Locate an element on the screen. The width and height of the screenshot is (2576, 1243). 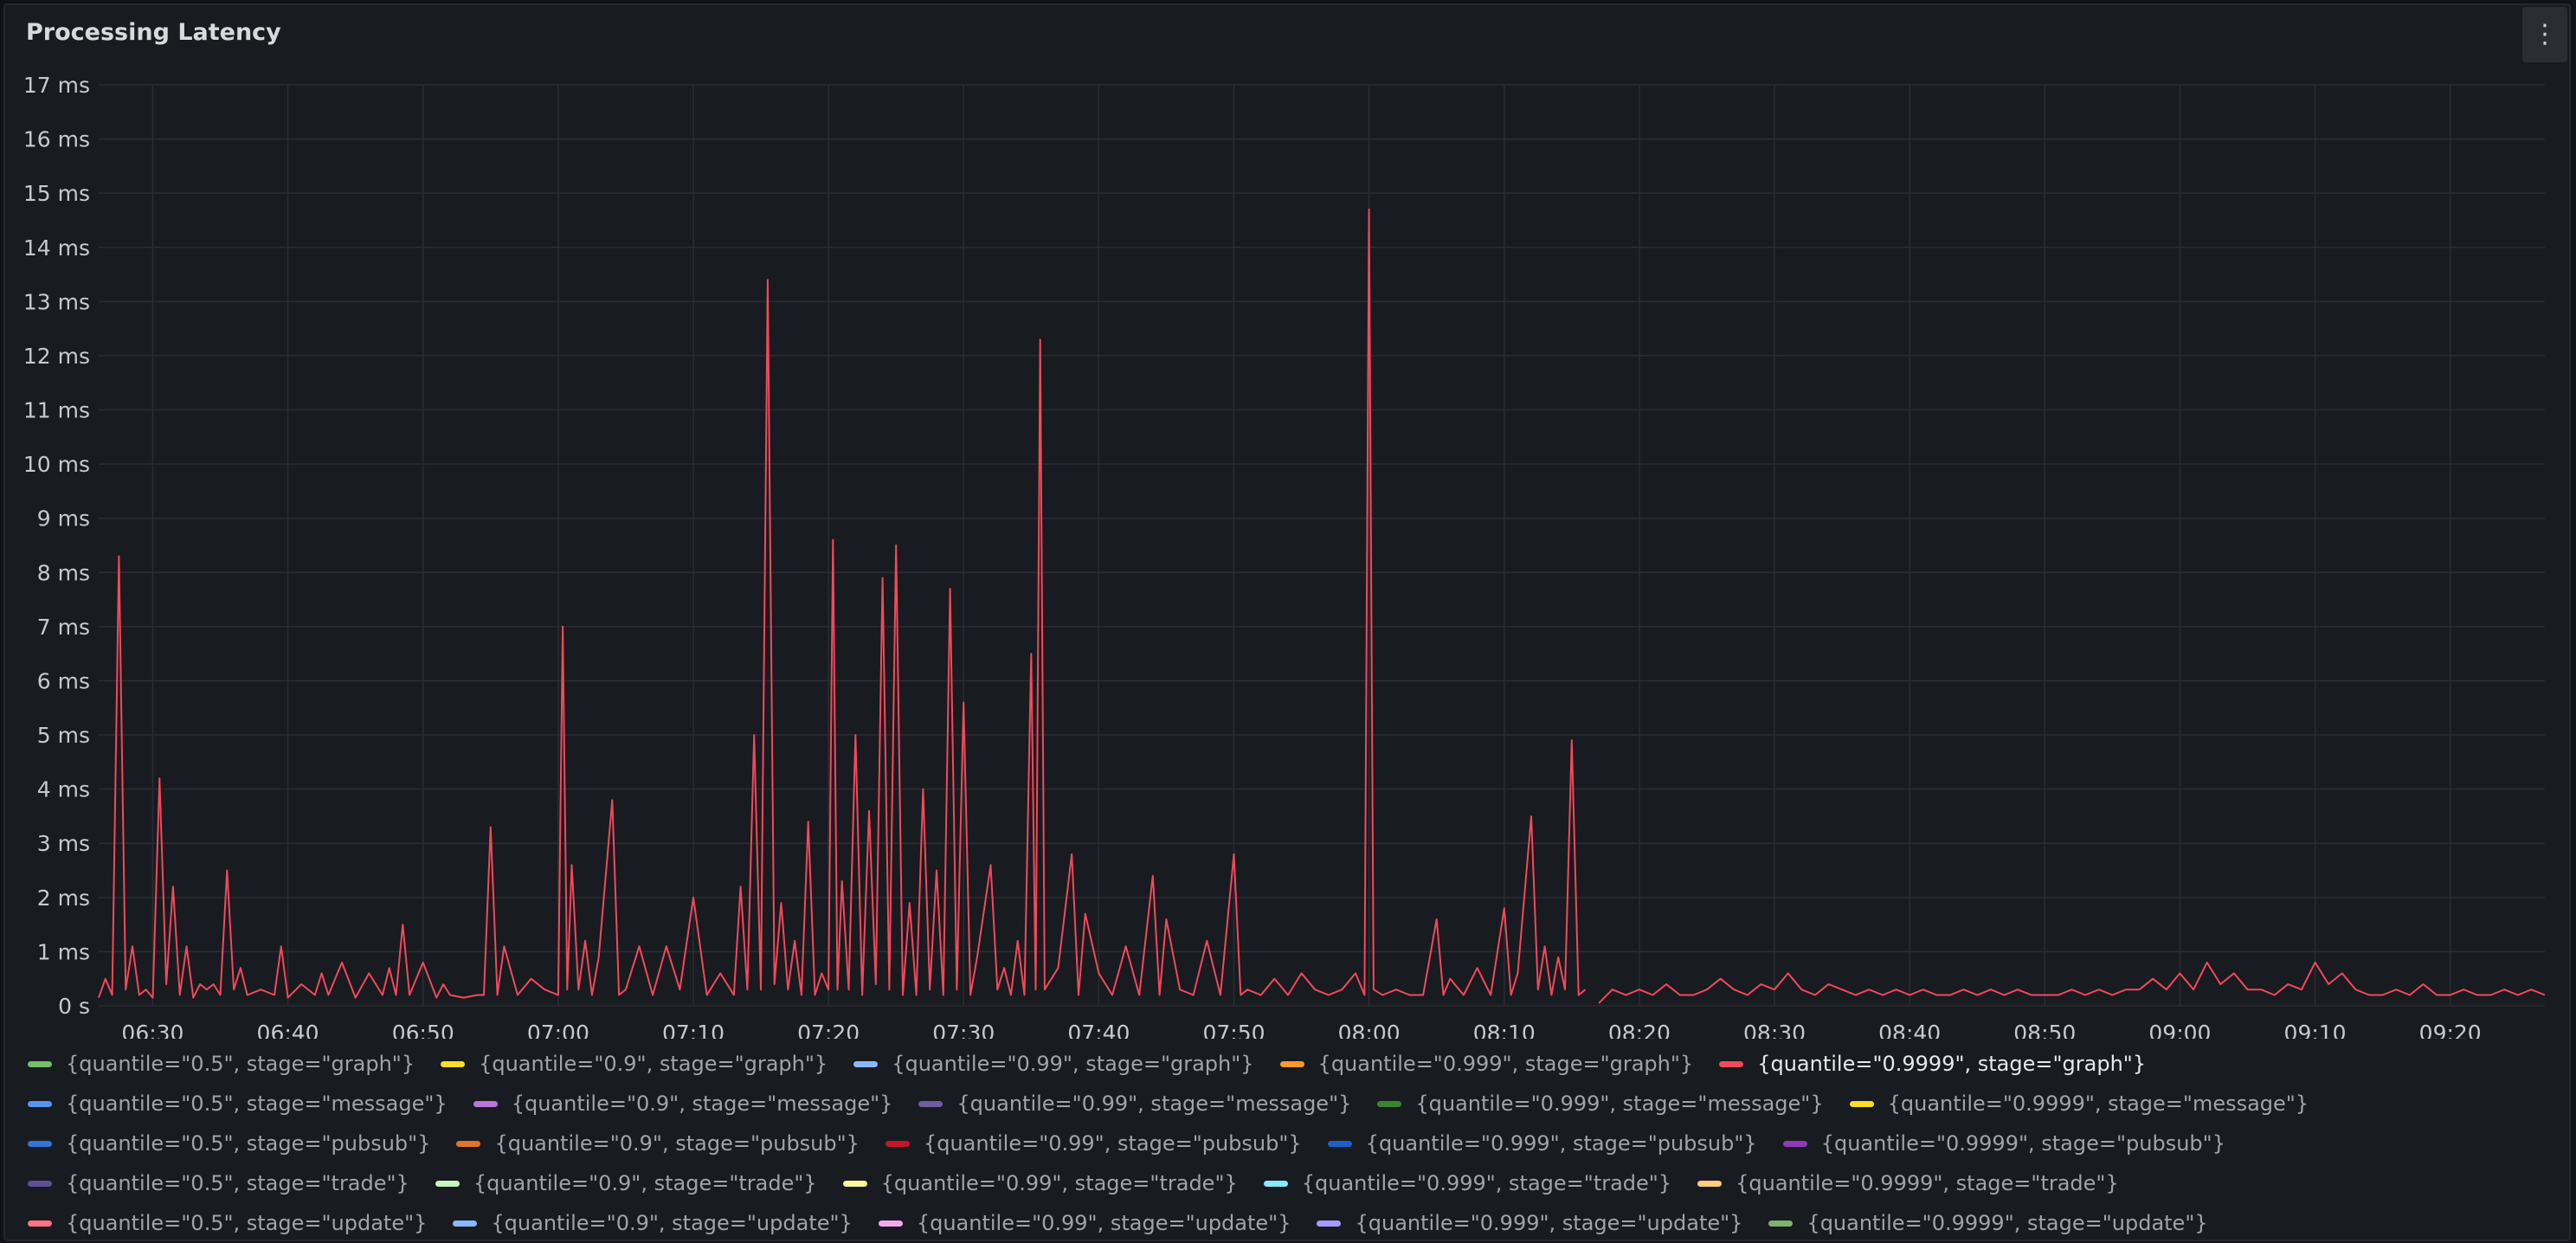
legend-item: {quantile="0.9", stage="pubsub"} is located at coordinates (658, 1144).